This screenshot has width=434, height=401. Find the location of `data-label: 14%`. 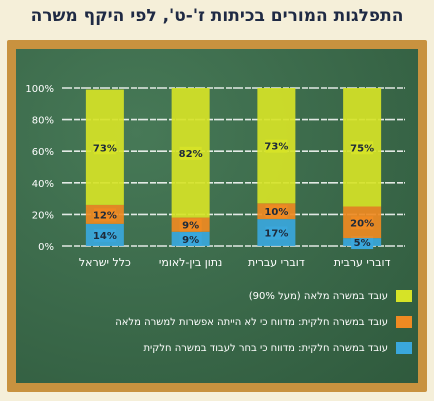

data-label: 14% is located at coordinates (105, 236).